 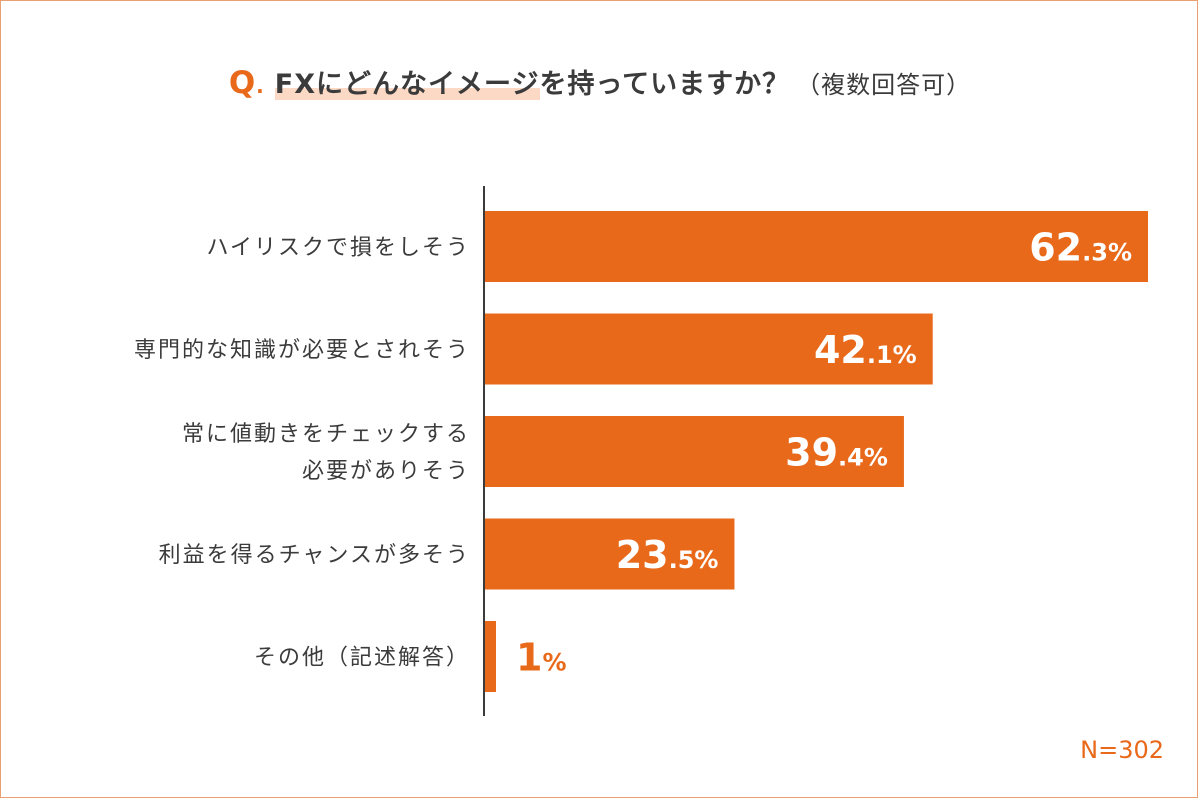 What do you see at coordinates (295, 84) in the screenshot?
I see `title-highlight-fx: FX` at bounding box center [295, 84].